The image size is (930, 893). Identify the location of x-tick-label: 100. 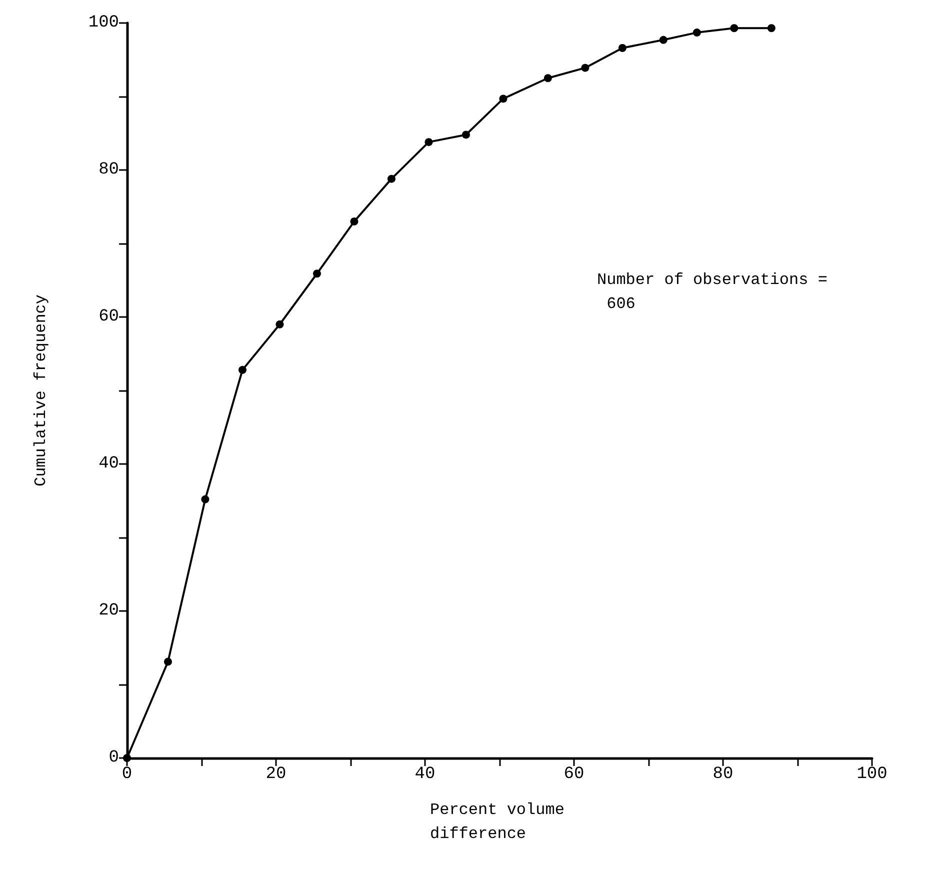
(872, 774).